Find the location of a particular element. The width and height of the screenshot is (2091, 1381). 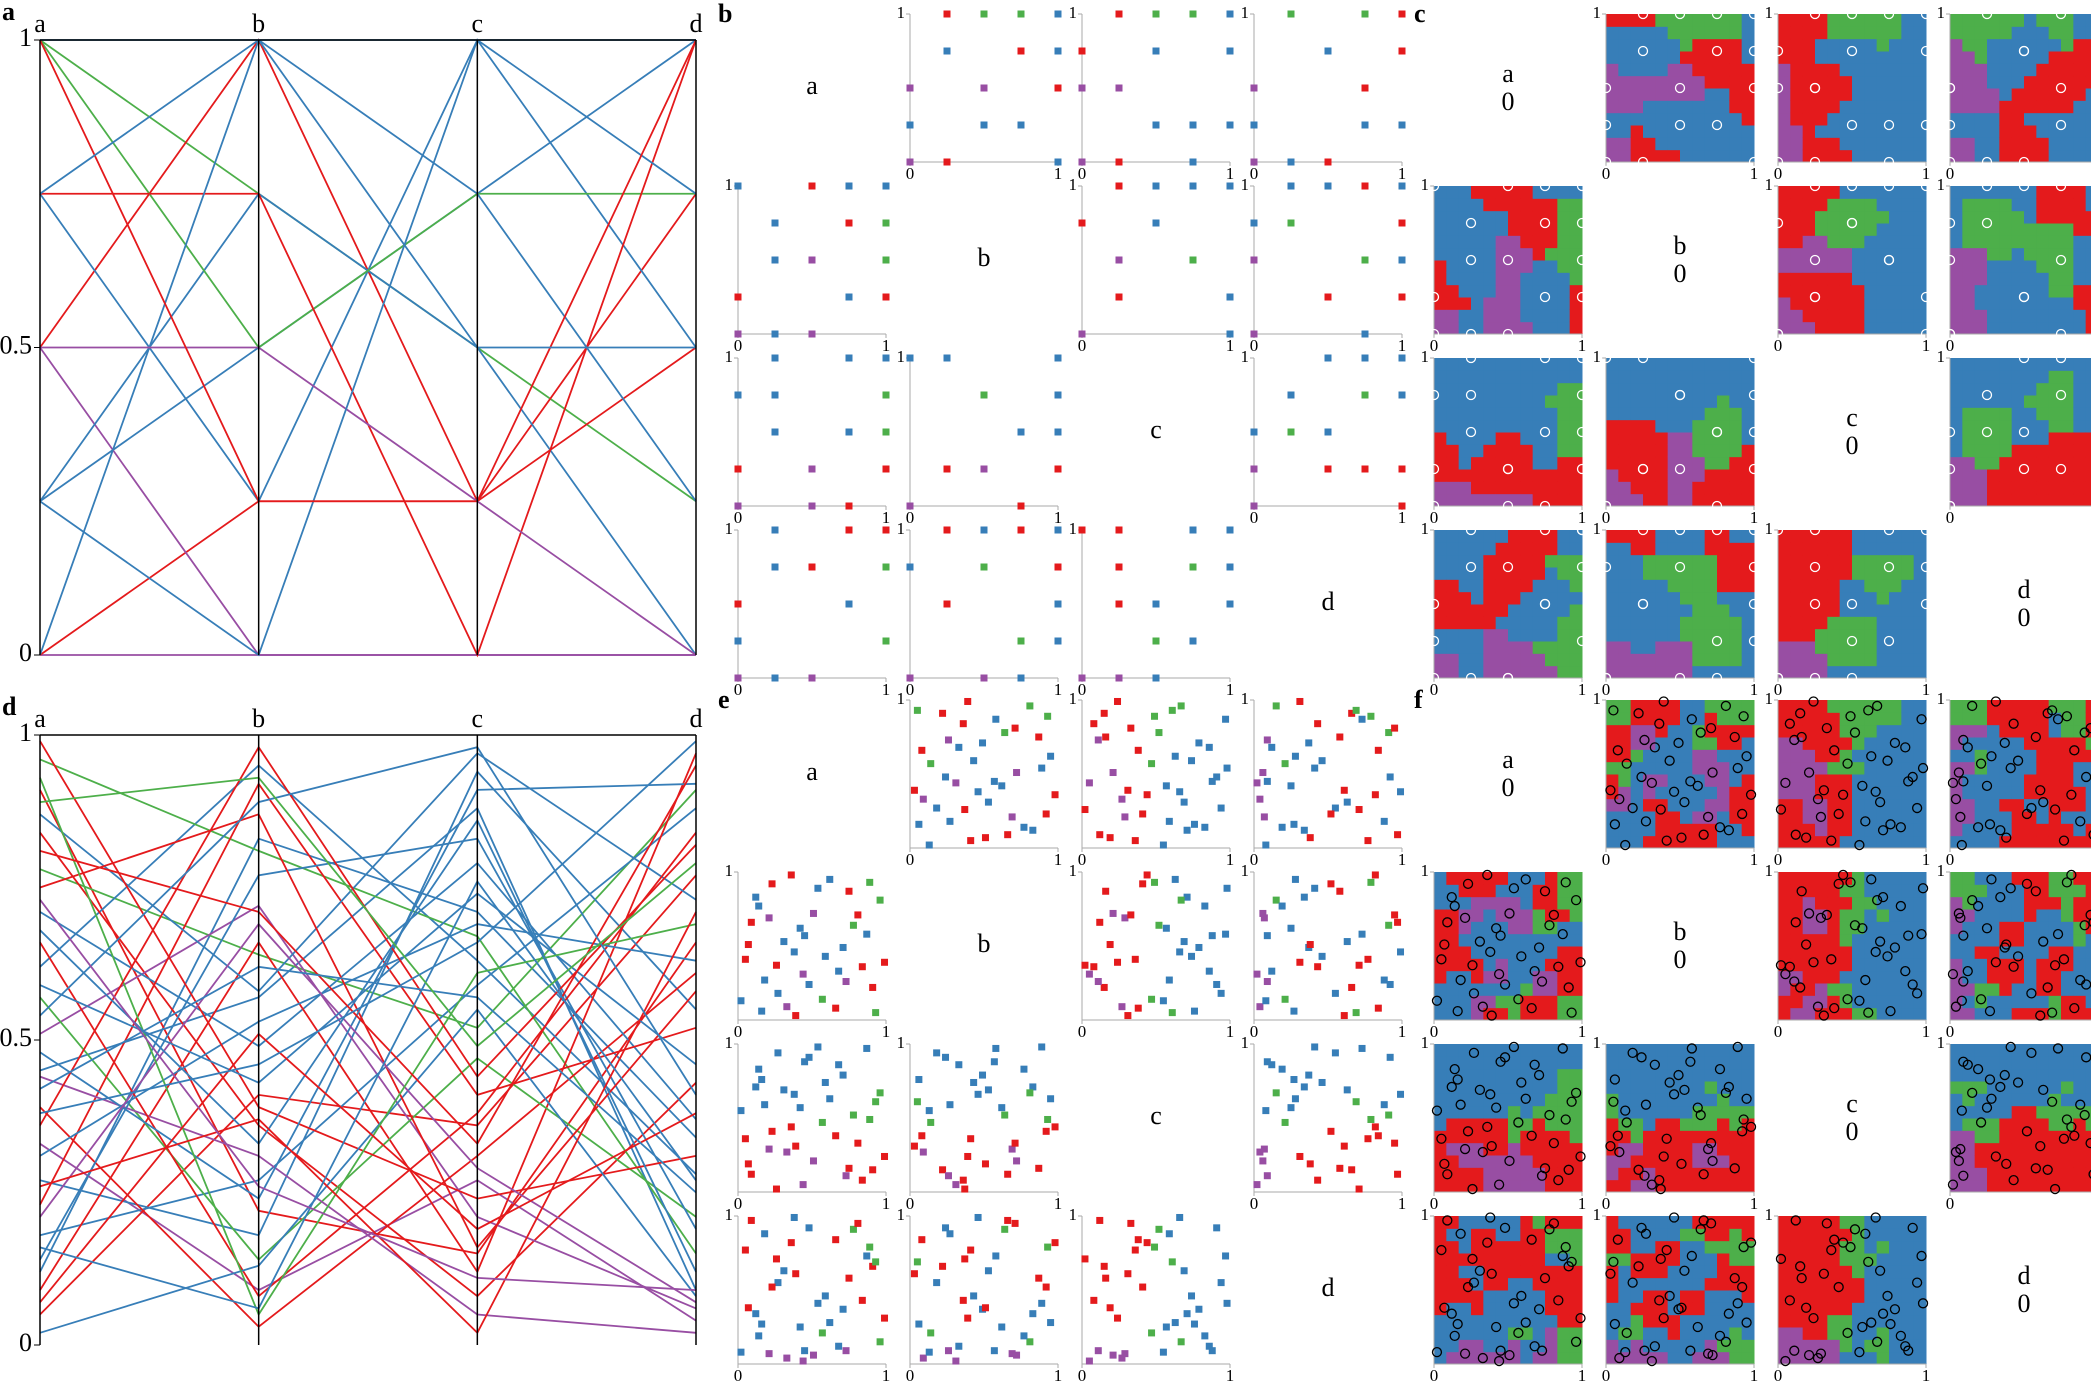

y-tick-label: 1 is located at coordinates (1425, 356).